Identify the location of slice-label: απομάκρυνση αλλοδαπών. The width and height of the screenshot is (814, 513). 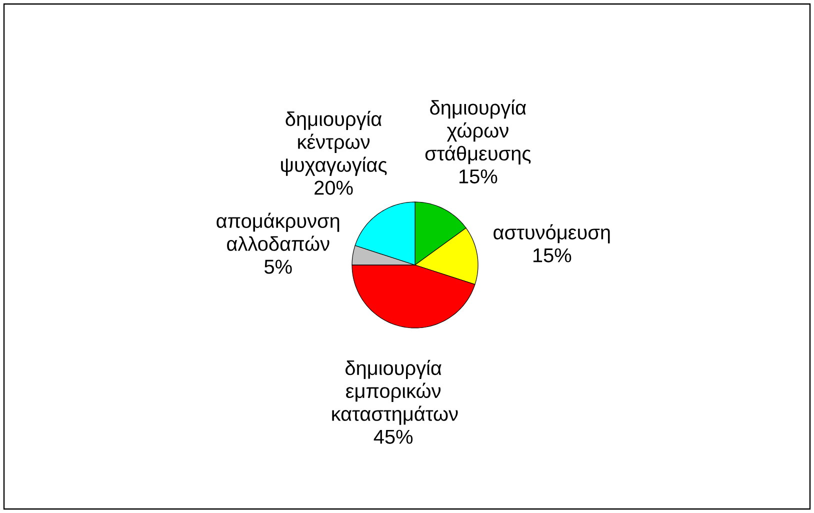
(278, 231).